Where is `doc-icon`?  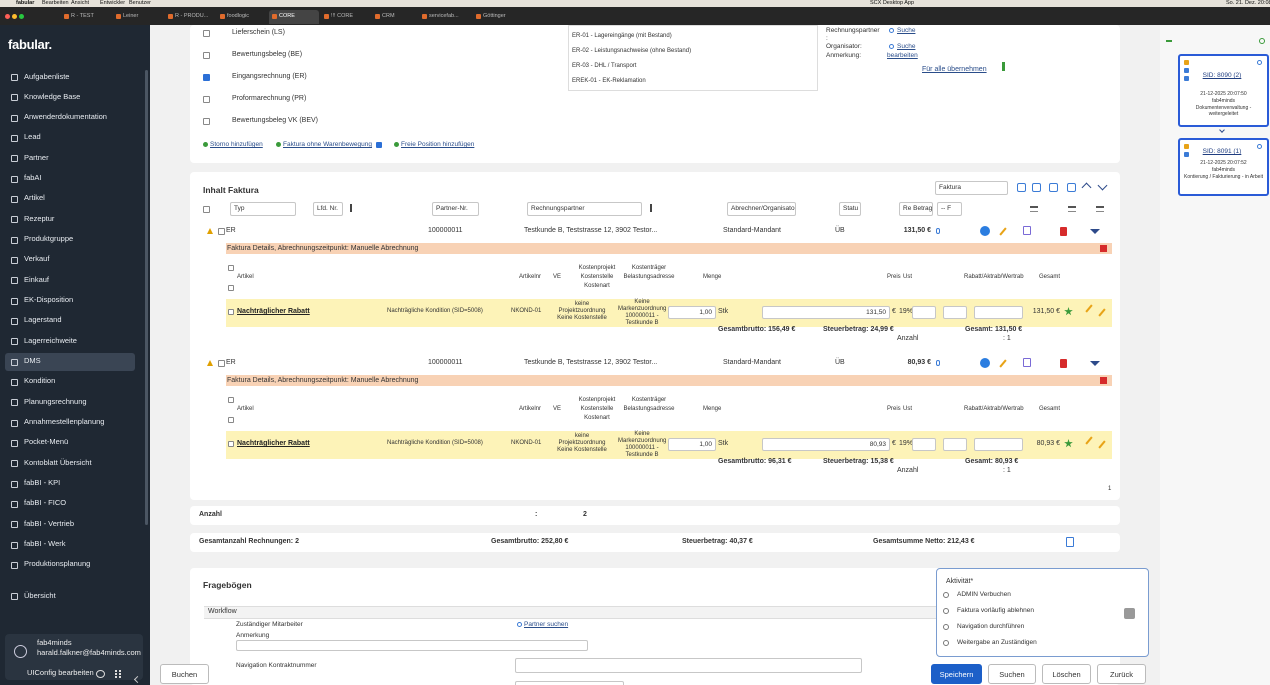
doc-icon is located at coordinates (1027, 362).